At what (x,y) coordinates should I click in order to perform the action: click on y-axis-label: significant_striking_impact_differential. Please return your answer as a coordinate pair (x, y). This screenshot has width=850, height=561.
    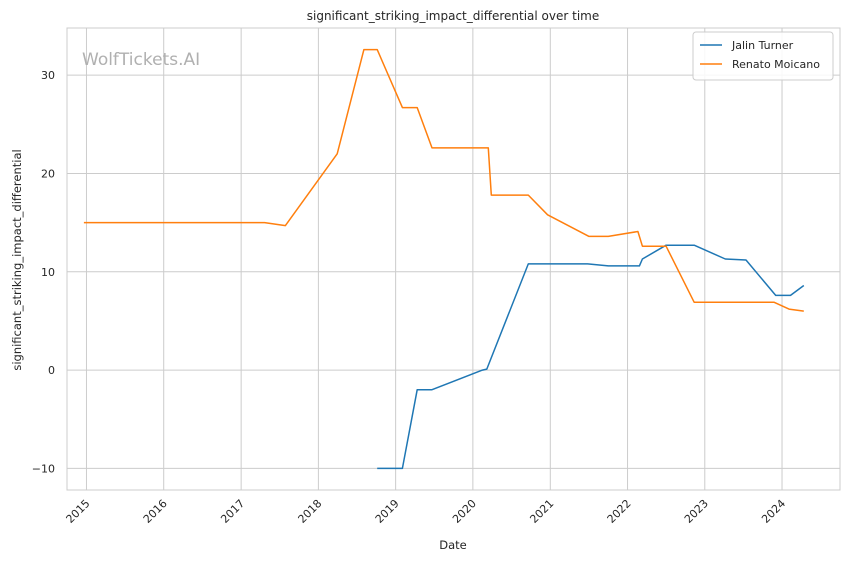
    Looking at the image, I should click on (17, 259).